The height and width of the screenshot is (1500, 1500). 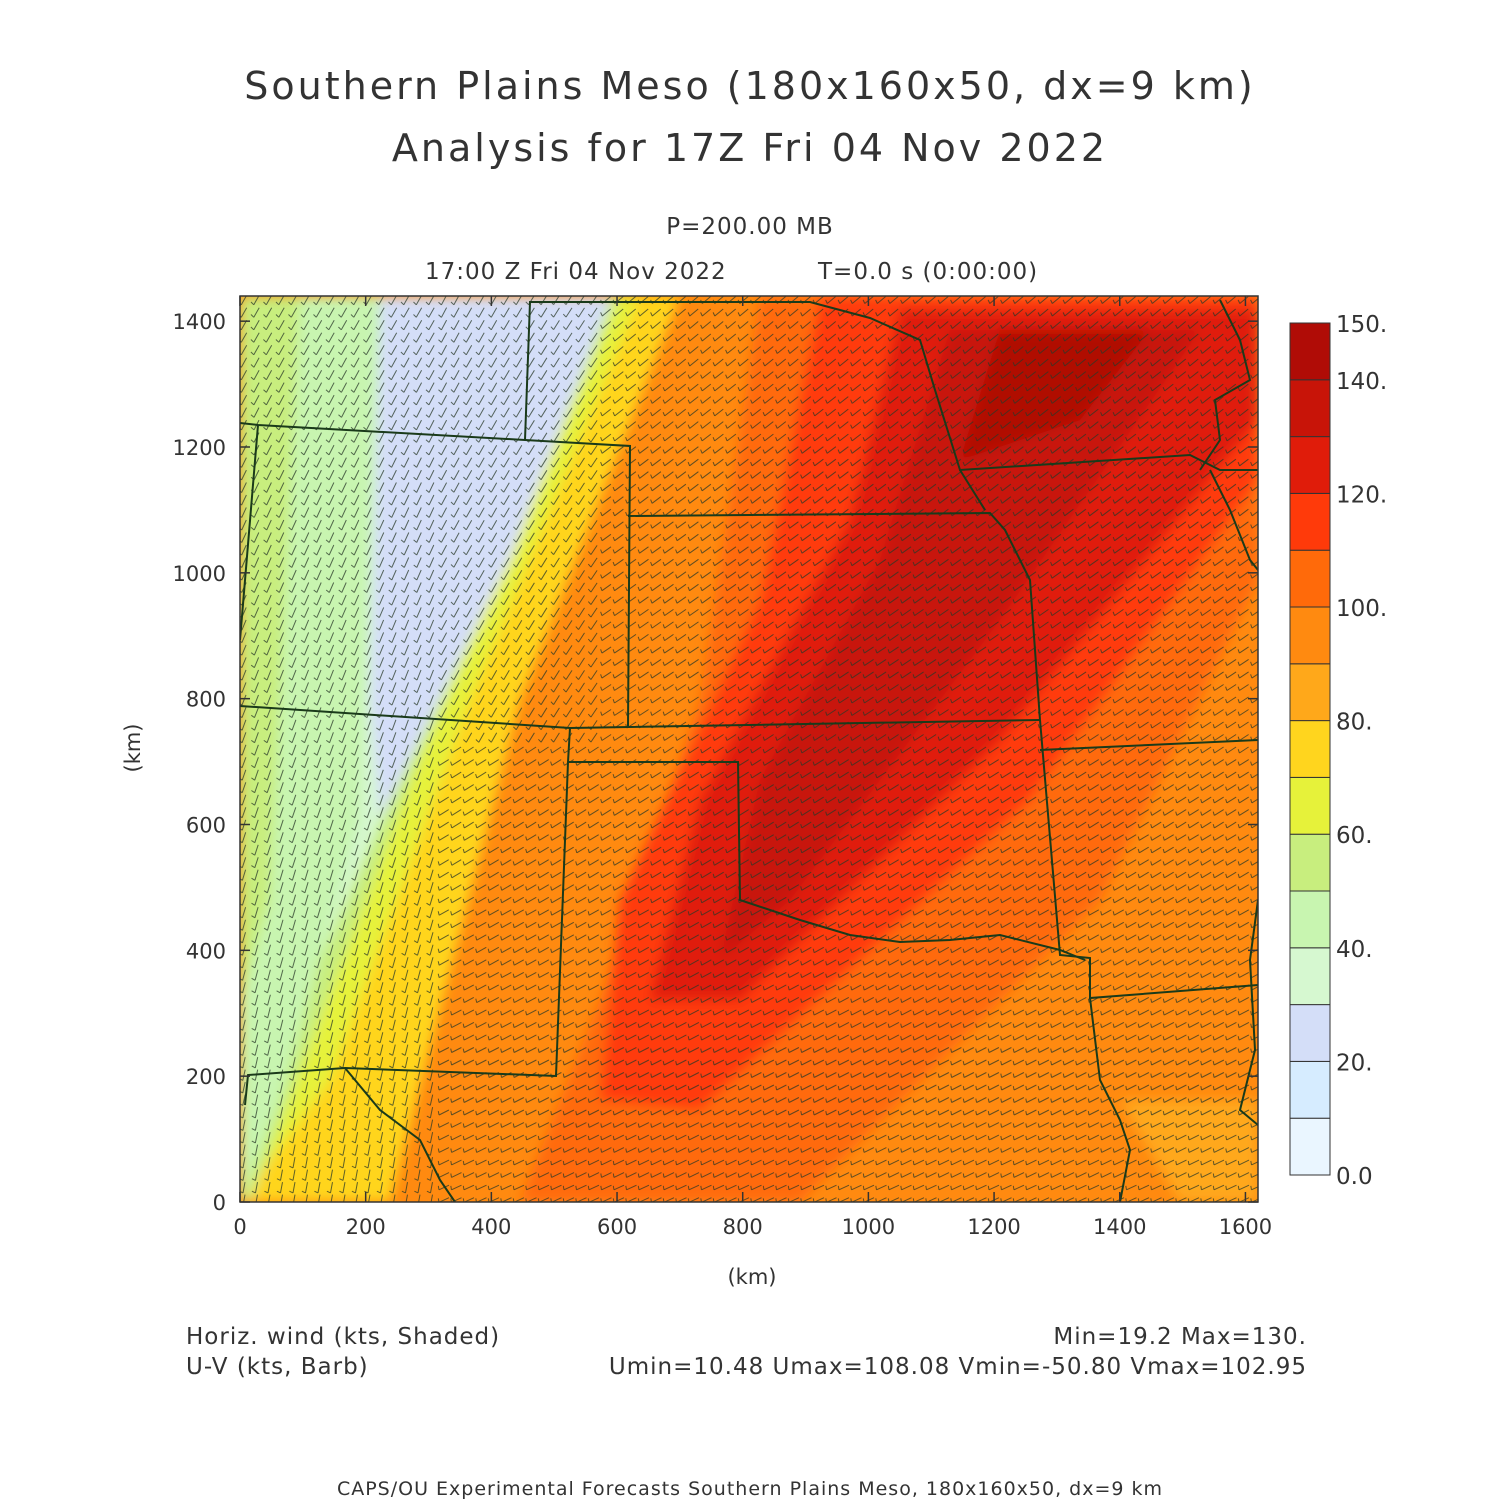 What do you see at coordinates (199, 762) in the screenshot?
I see `y-axis-tick-labels: 0 200 400 600 800 1000 1200 1400` at bounding box center [199, 762].